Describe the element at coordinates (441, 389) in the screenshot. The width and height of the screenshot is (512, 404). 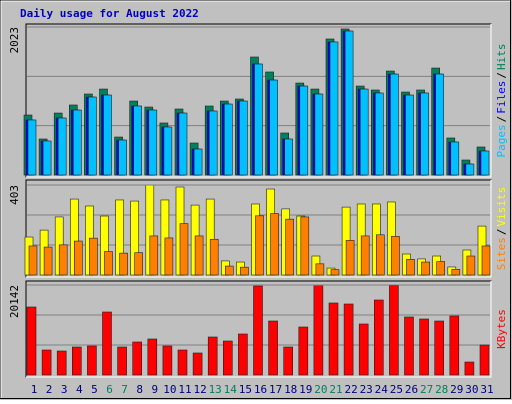
I see `x-tick-label: 28` at that location.